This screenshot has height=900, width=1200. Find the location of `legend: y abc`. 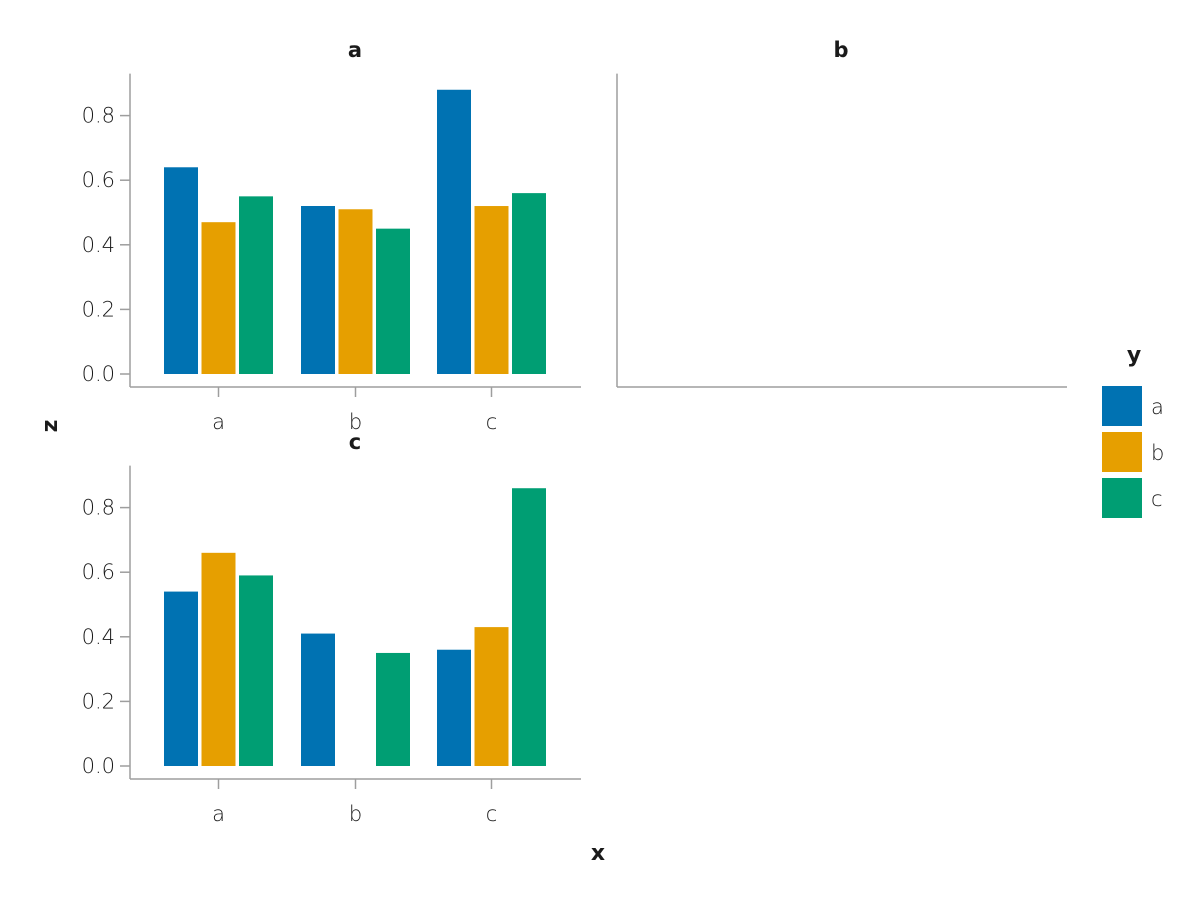

legend: y abc is located at coordinates (1133, 430).